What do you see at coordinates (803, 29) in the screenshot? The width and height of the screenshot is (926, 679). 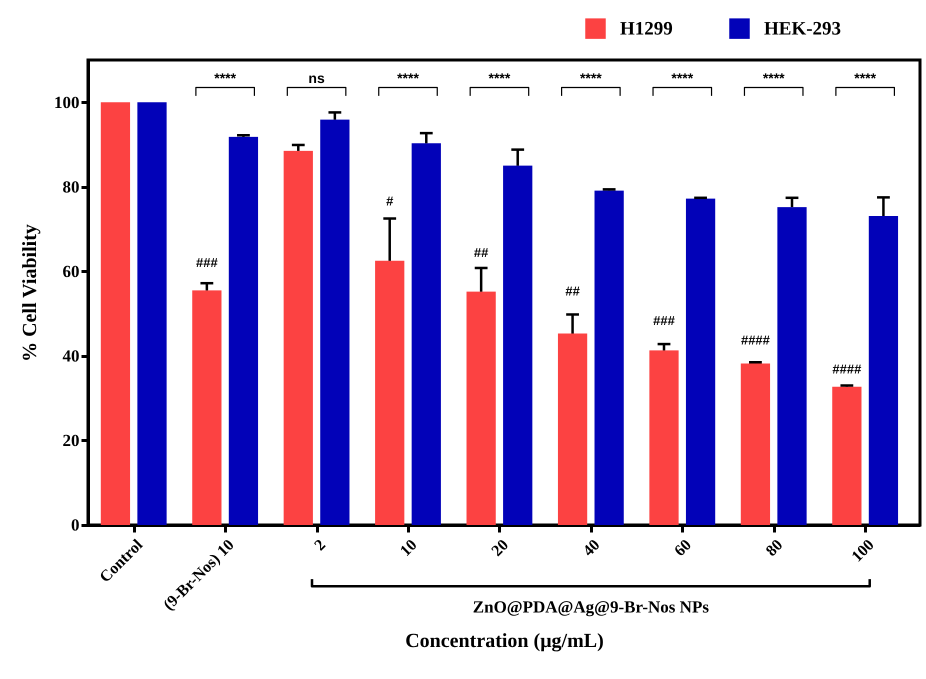 I see `legend-label: HEK-293` at bounding box center [803, 29].